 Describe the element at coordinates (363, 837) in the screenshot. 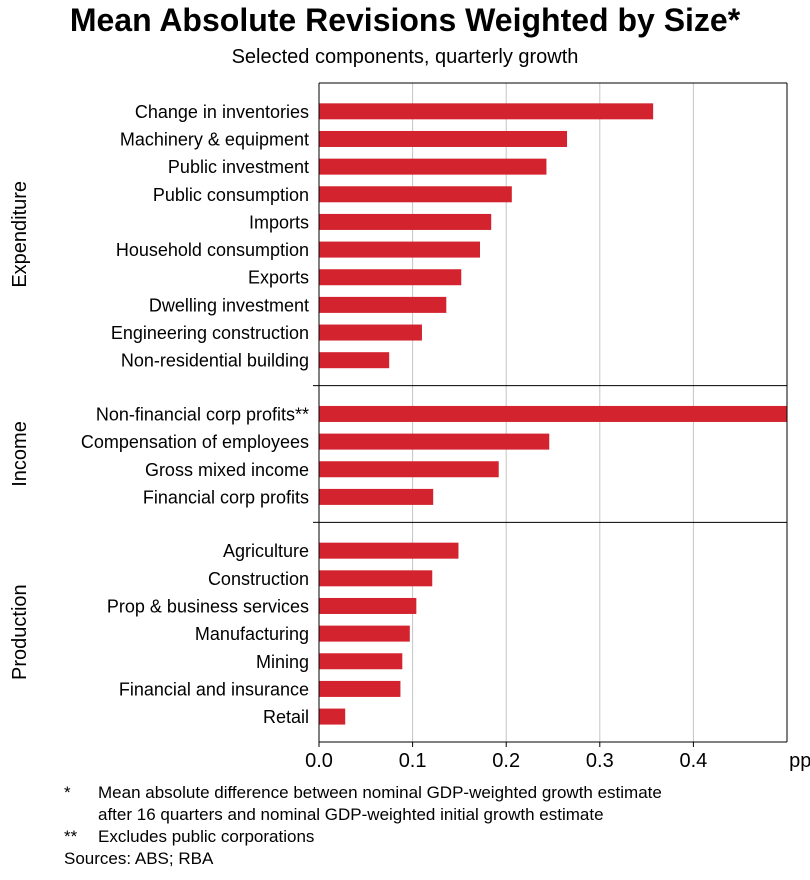

I see `footnote-2: ** Excludes public corporations` at that location.